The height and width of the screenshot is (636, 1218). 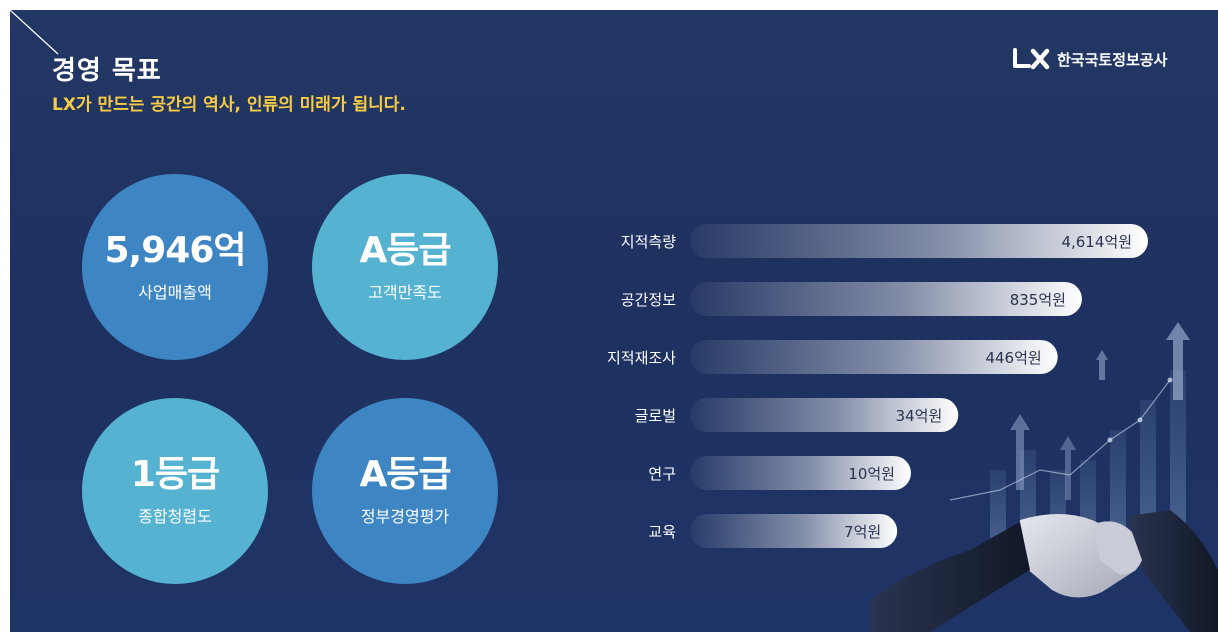 What do you see at coordinates (1031, 59) in the screenshot?
I see `lx-logo-icon` at bounding box center [1031, 59].